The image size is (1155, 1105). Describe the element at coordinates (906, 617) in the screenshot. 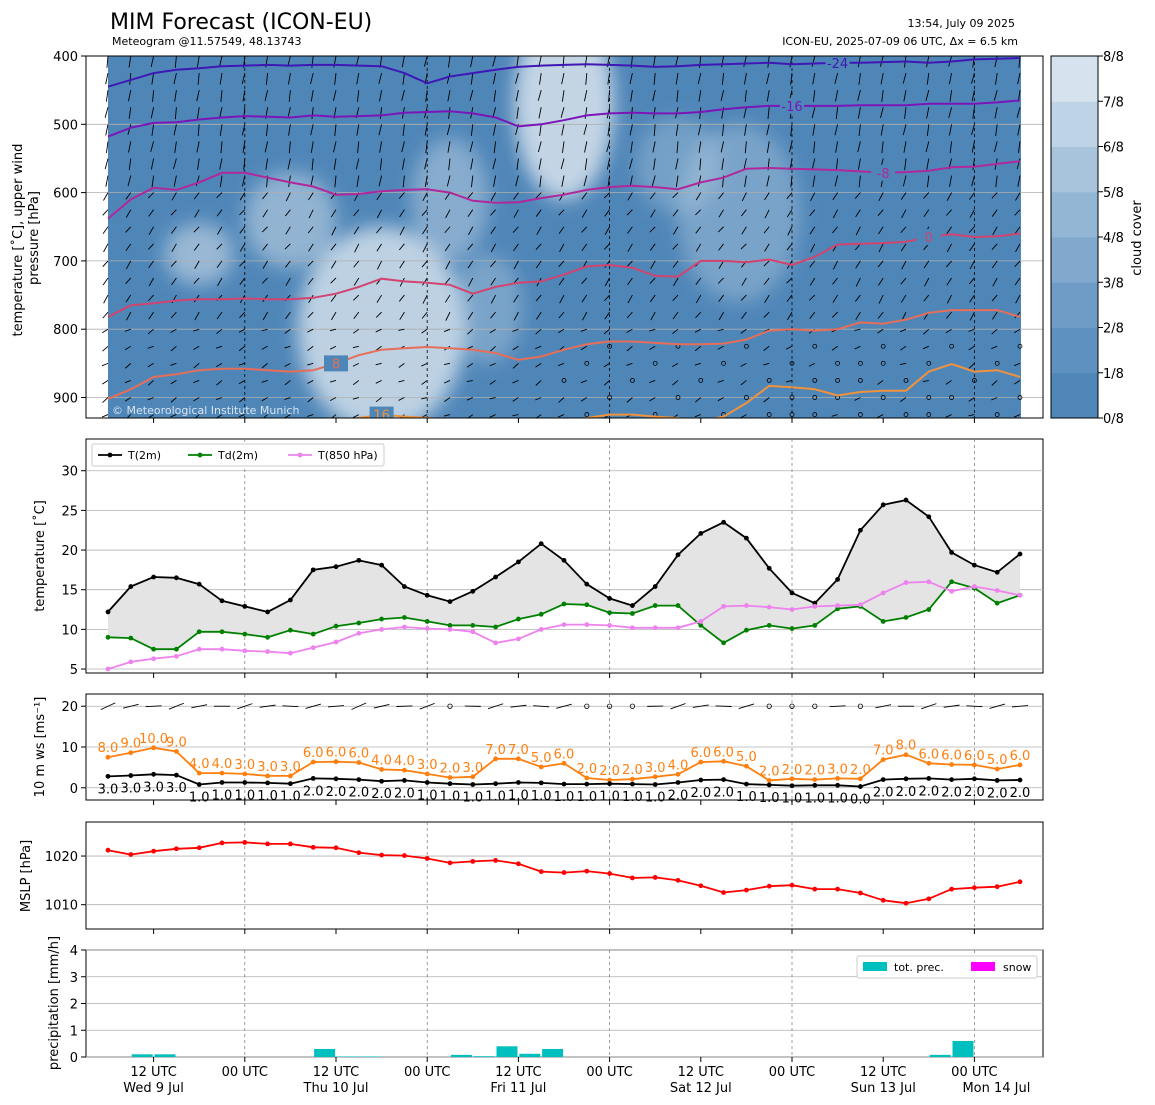

I see `td2m-point` at that location.